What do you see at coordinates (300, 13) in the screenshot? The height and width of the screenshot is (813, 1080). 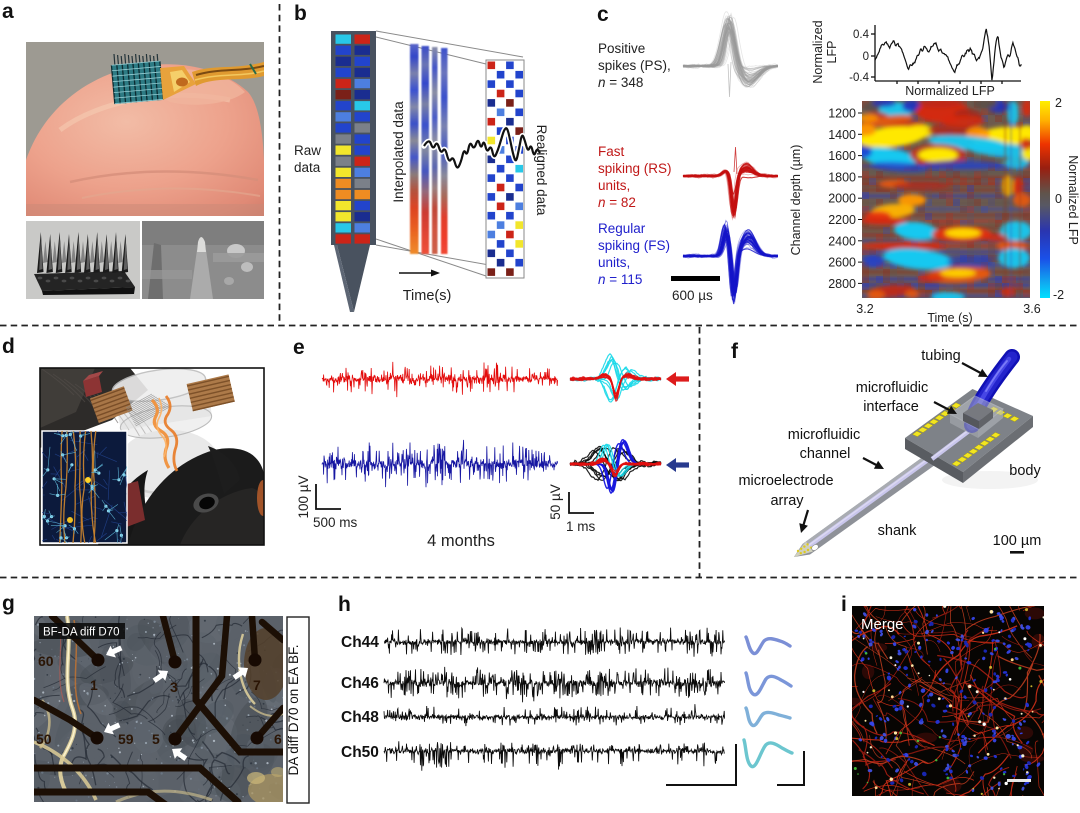 I see `svg-text: b` at bounding box center [300, 13].